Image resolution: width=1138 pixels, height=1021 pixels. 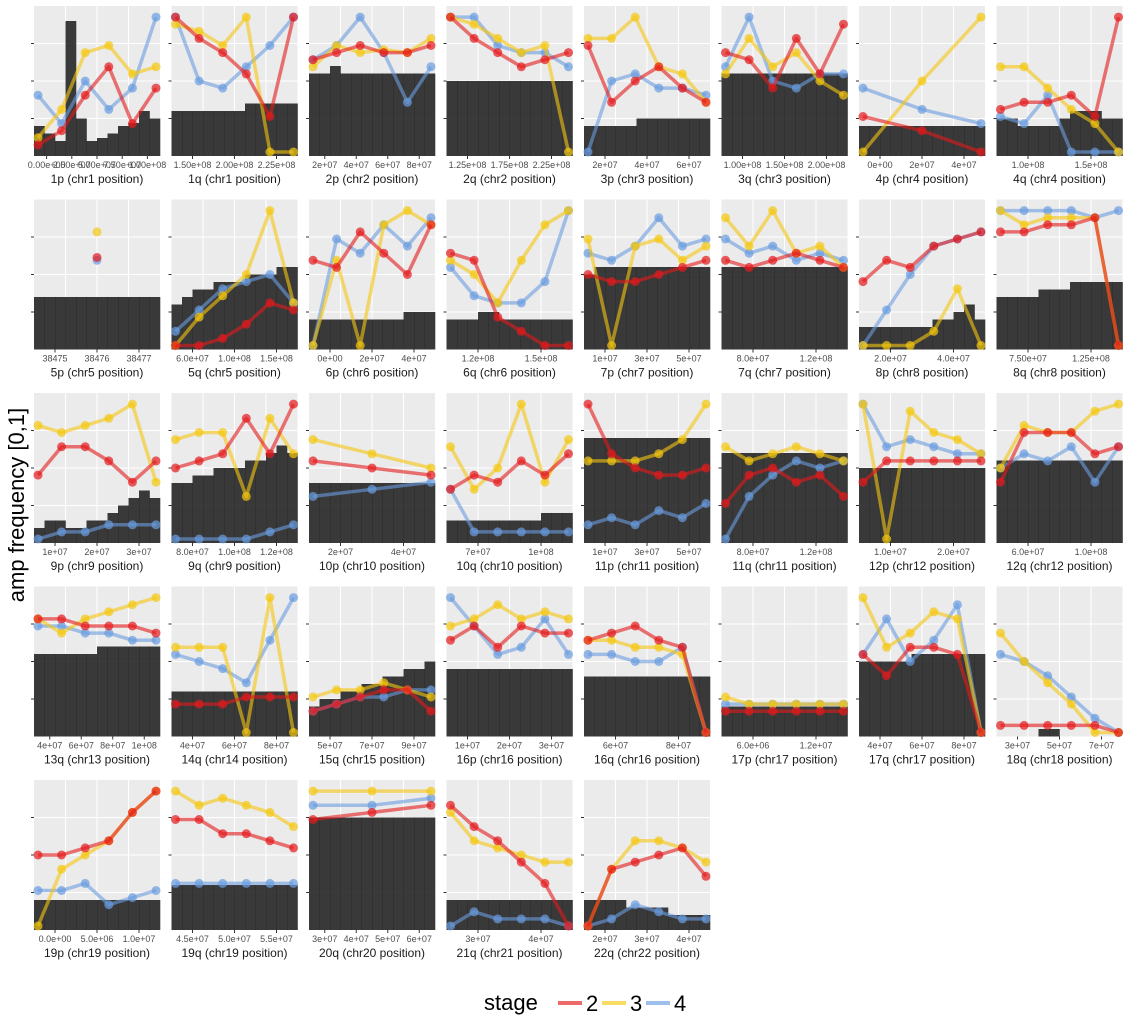 What do you see at coordinates (276, 359) in the screenshot?
I see `x-tick-label: 1.5e+08` at bounding box center [276, 359].